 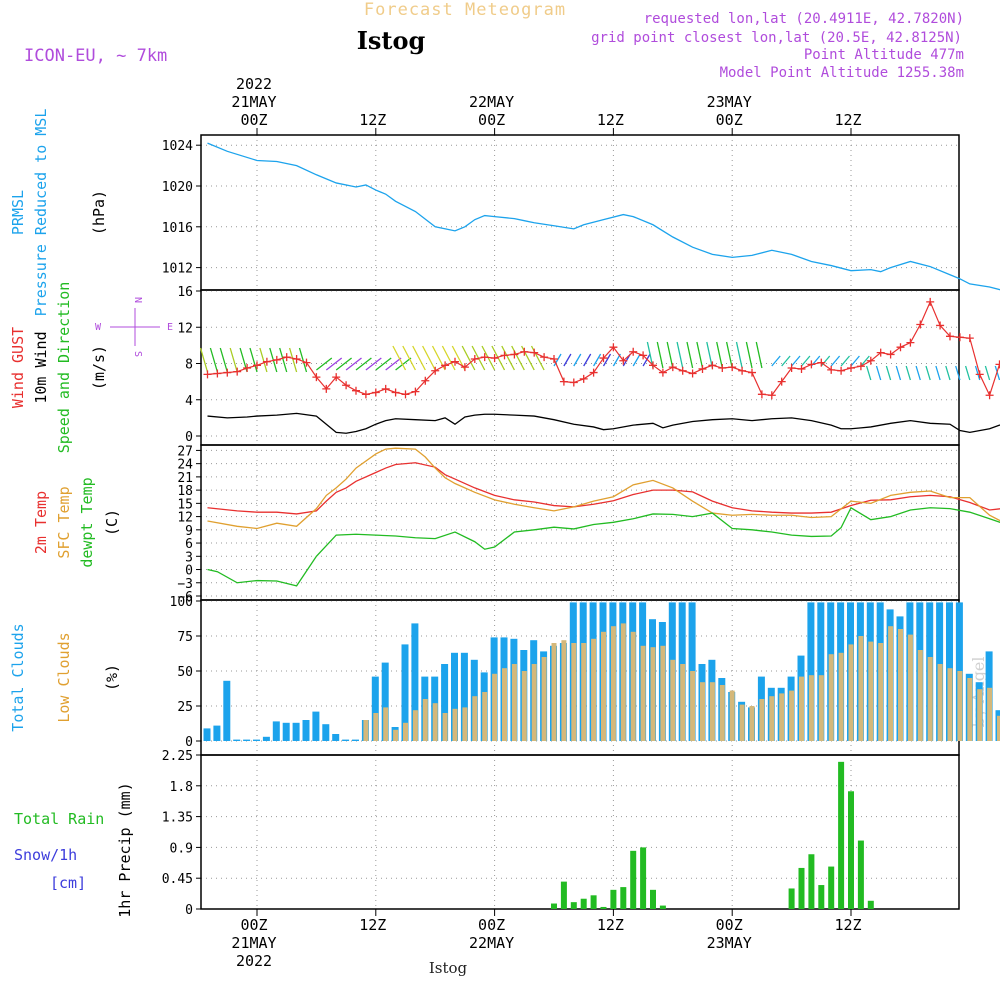 I want to click on axis-title: 1hr Precip (mm), so click(x=125, y=849).